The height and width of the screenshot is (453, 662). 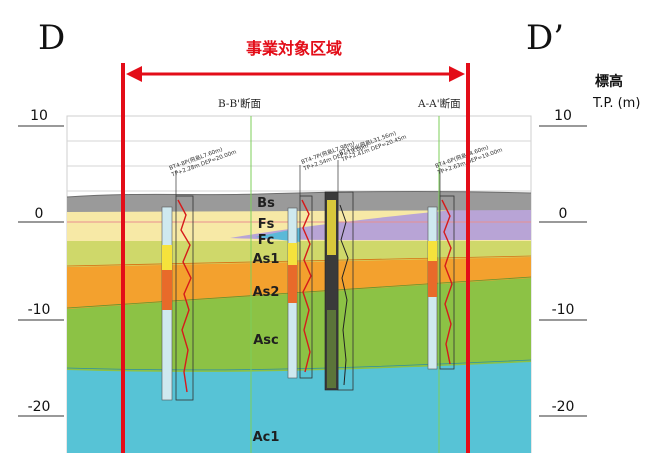 What do you see at coordinates (266, 240) in the screenshot?
I see `layer-label-fc: Fc` at bounding box center [266, 240].